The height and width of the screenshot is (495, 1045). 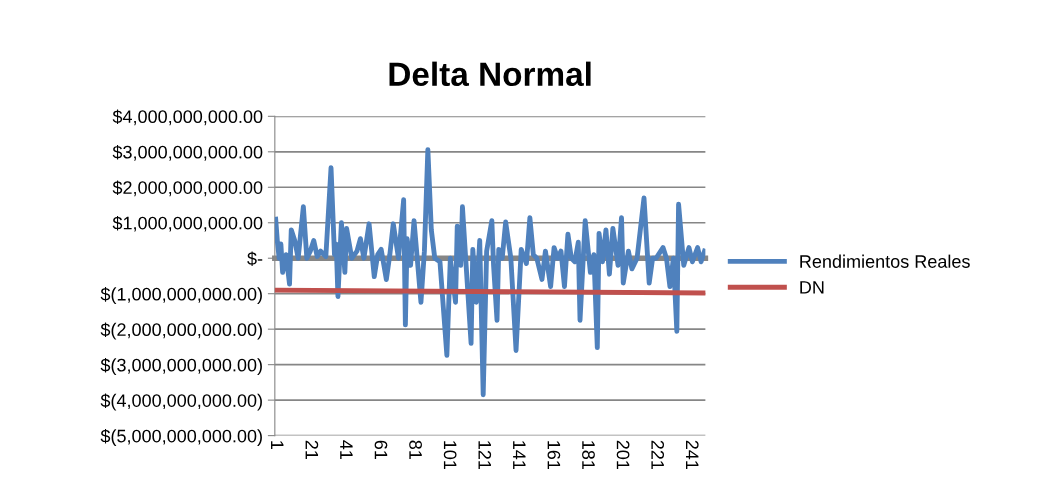 What do you see at coordinates (623, 455) in the screenshot?
I see `x-tick-label: 201` at bounding box center [623, 455].